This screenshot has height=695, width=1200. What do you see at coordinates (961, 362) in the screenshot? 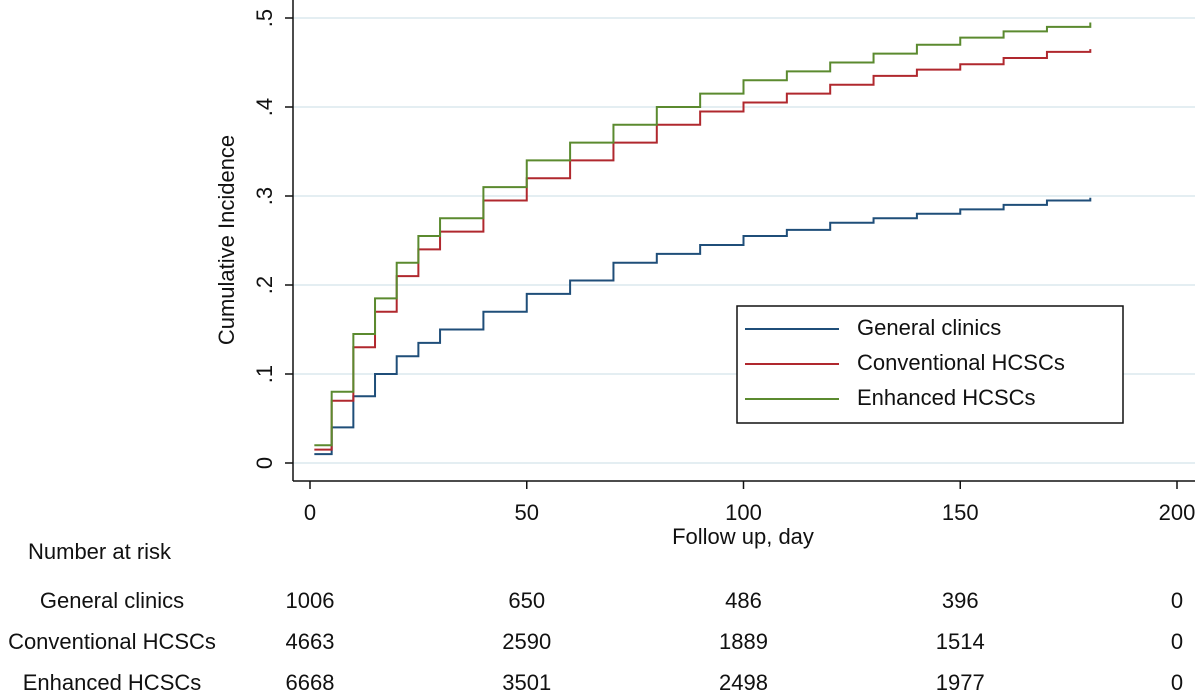
I see `legend-label: Conventional HCSCs` at bounding box center [961, 362].